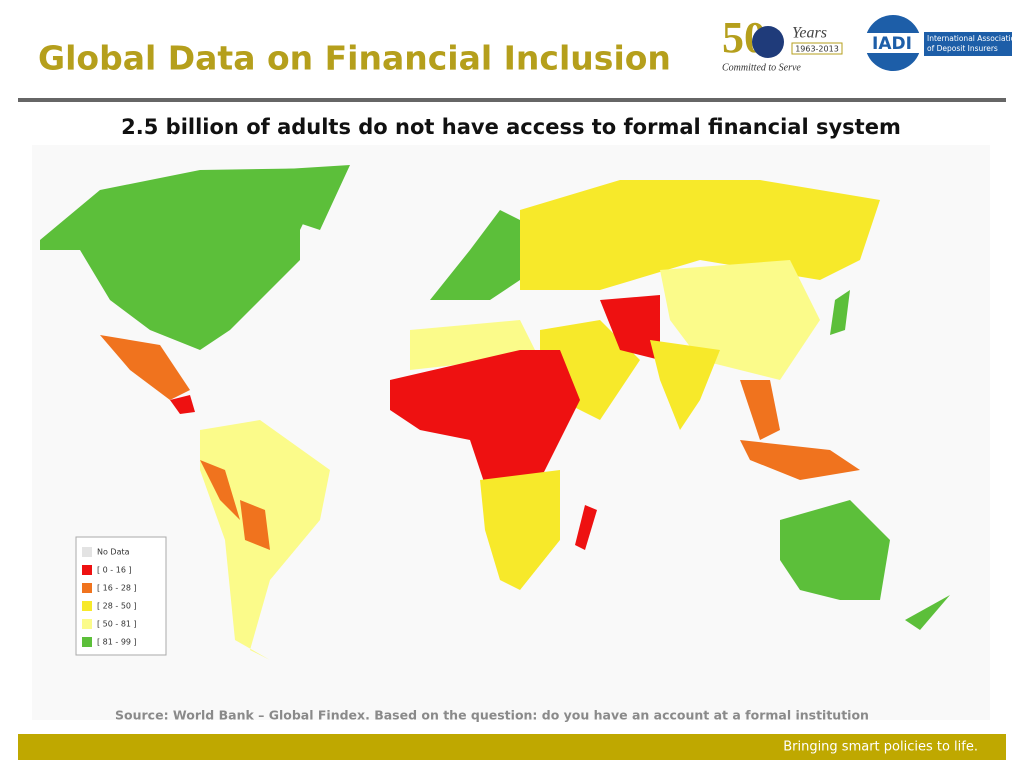 This screenshot has height=768, width=1024. I want to click on region-southern-africa, so click(520, 530).